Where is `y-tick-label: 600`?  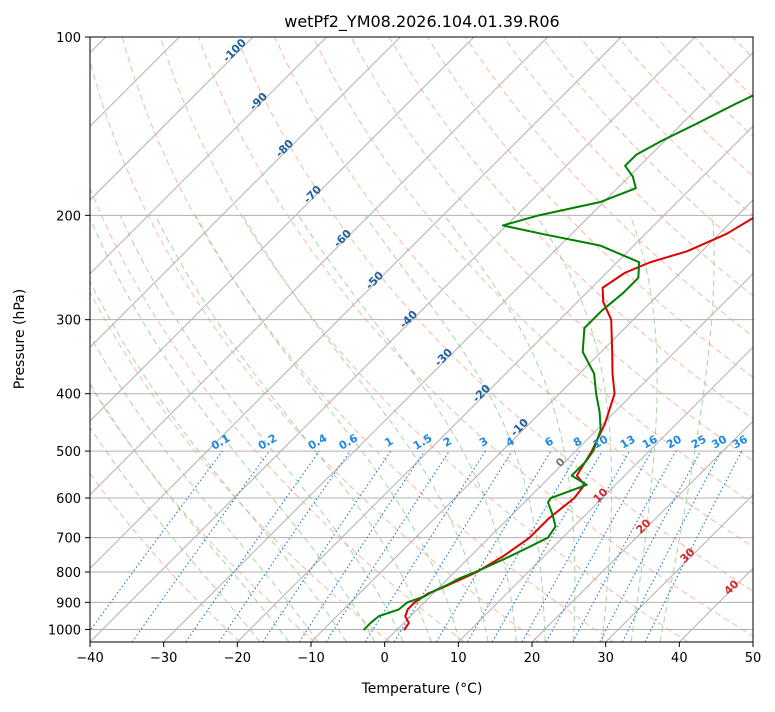 y-tick-label: 600 is located at coordinates (68, 499).